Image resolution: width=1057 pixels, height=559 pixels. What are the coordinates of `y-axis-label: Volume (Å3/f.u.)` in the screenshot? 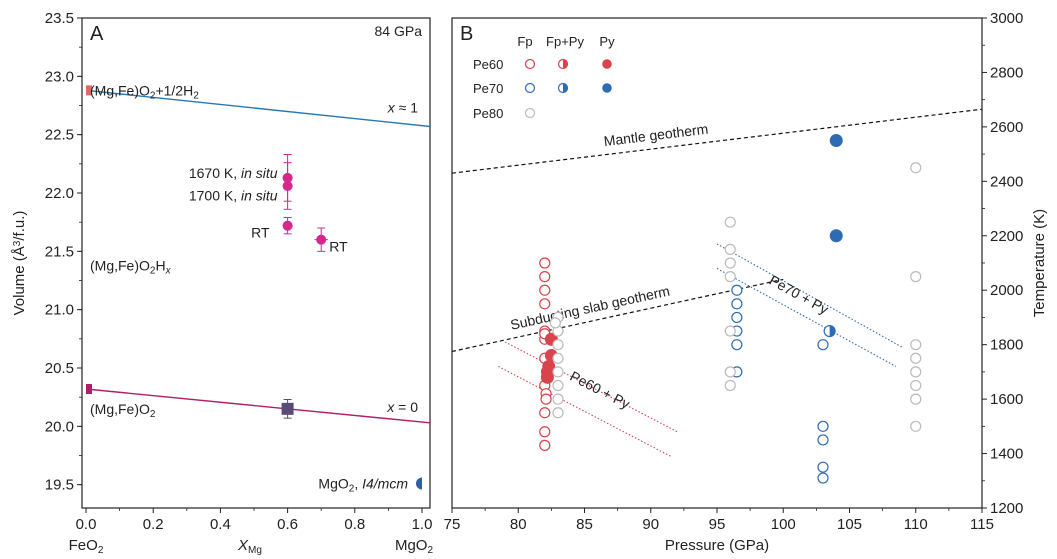 It's located at (19, 263).